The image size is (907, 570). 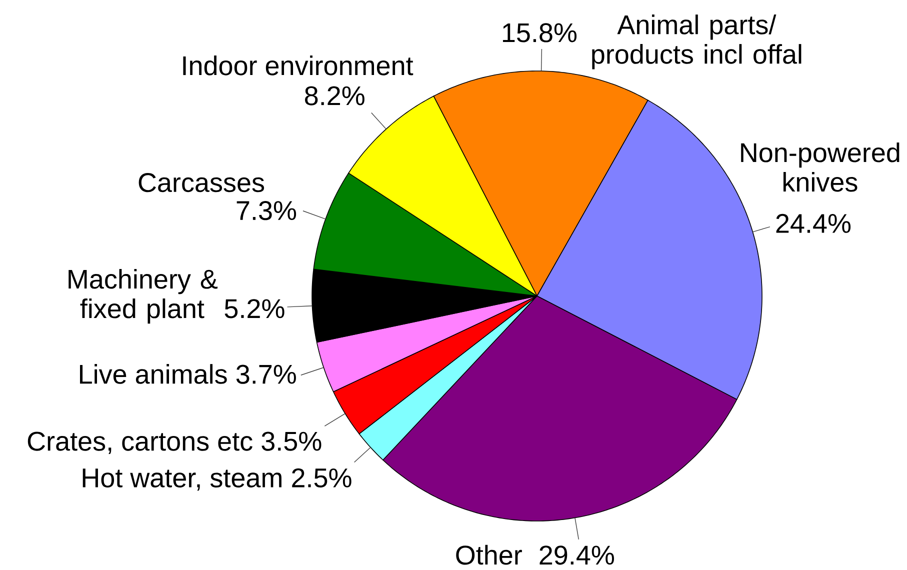 What do you see at coordinates (577, 555) in the screenshot?
I see `data-label: 29.4%` at bounding box center [577, 555].